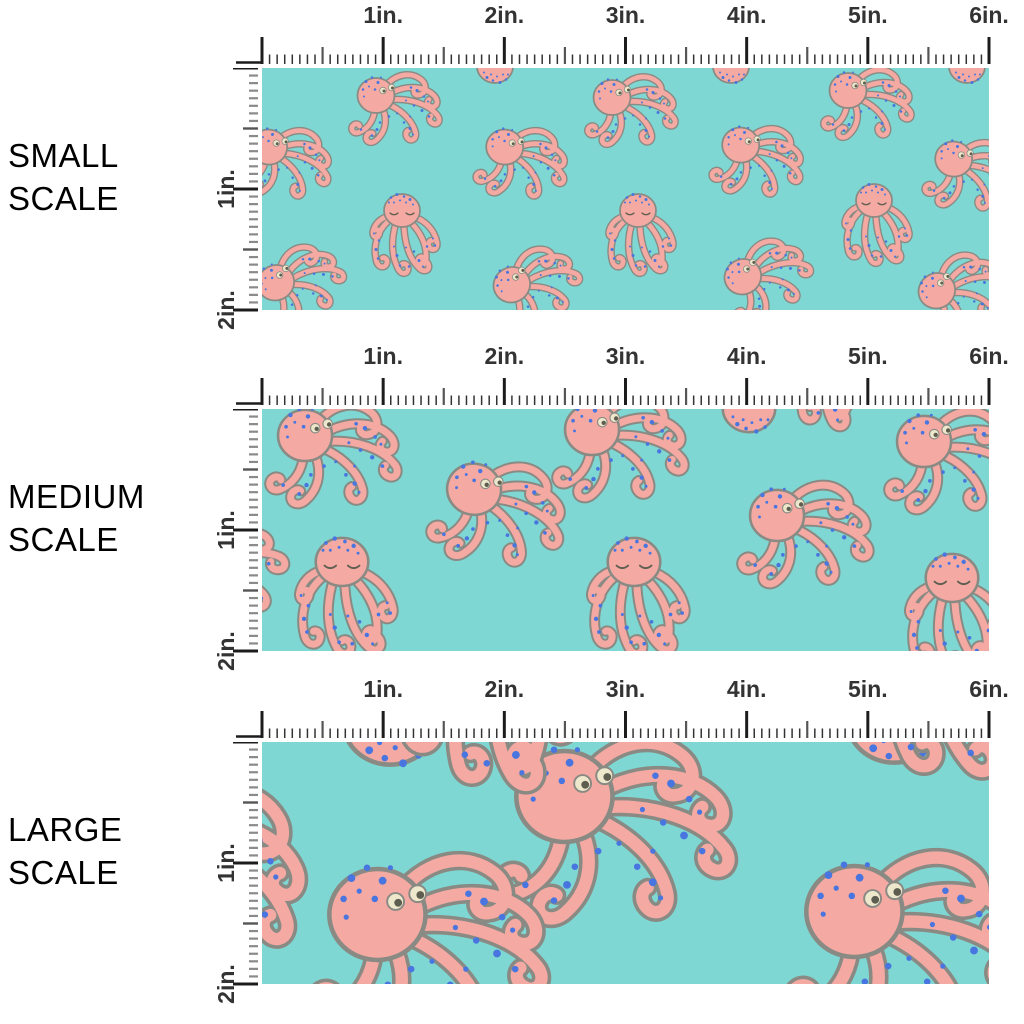  What do you see at coordinates (65, 851) in the screenshot?
I see `scale-label-large: LARGE SCALE` at bounding box center [65, 851].